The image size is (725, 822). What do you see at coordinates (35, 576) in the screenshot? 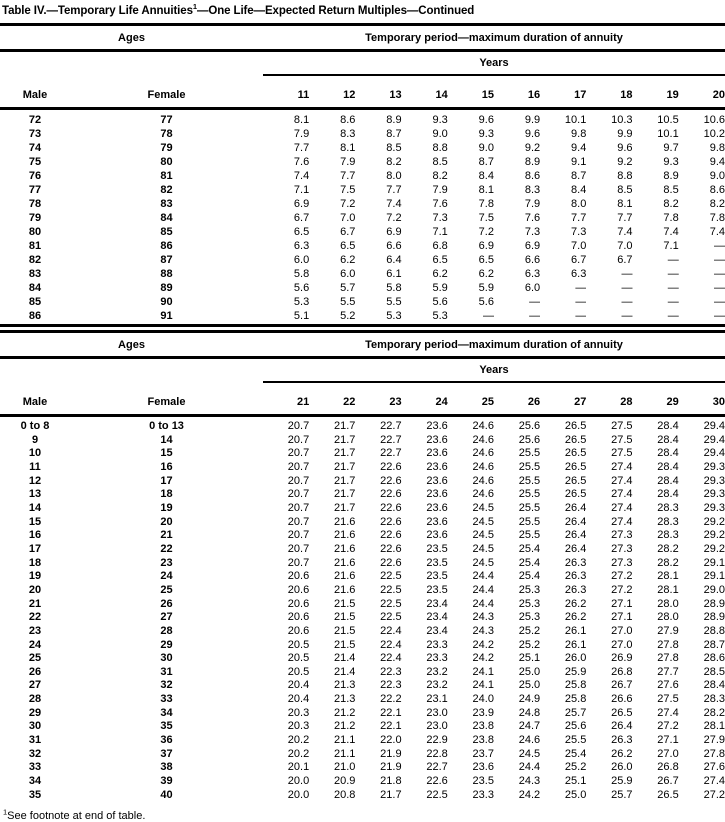
I see `male-age-cell: 19` at bounding box center [35, 576].